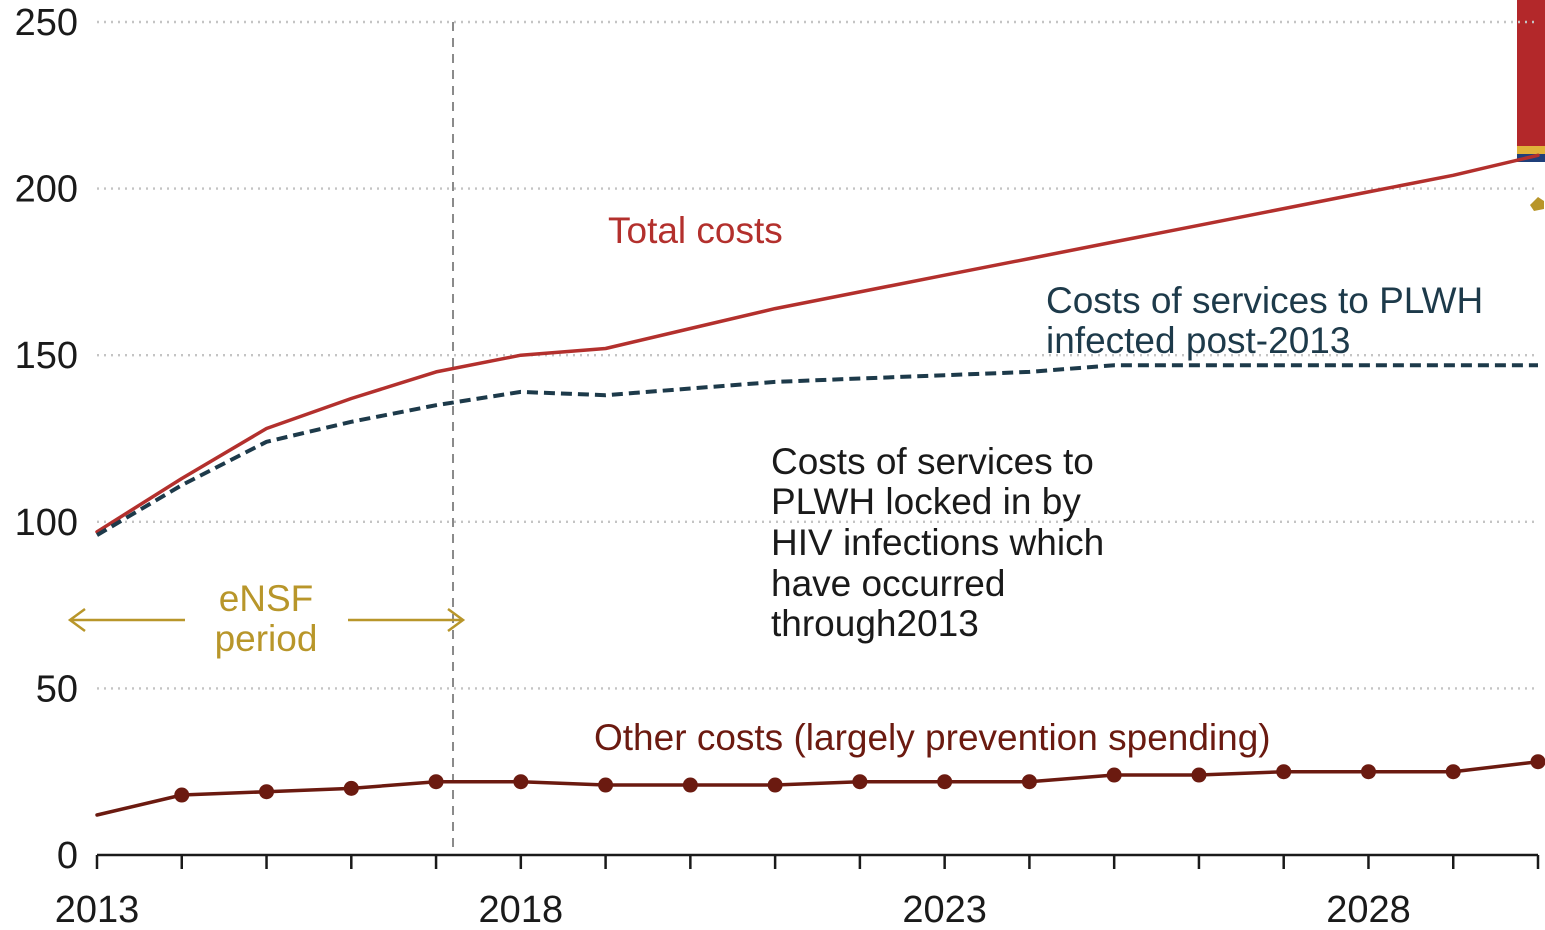  I want to click on annotation-locked-line4: have occurred, so click(888, 583).